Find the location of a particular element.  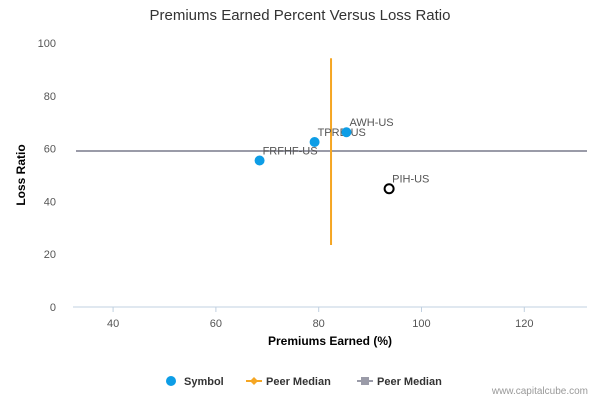

y-tick-label: 20 is located at coordinates (50, 255).